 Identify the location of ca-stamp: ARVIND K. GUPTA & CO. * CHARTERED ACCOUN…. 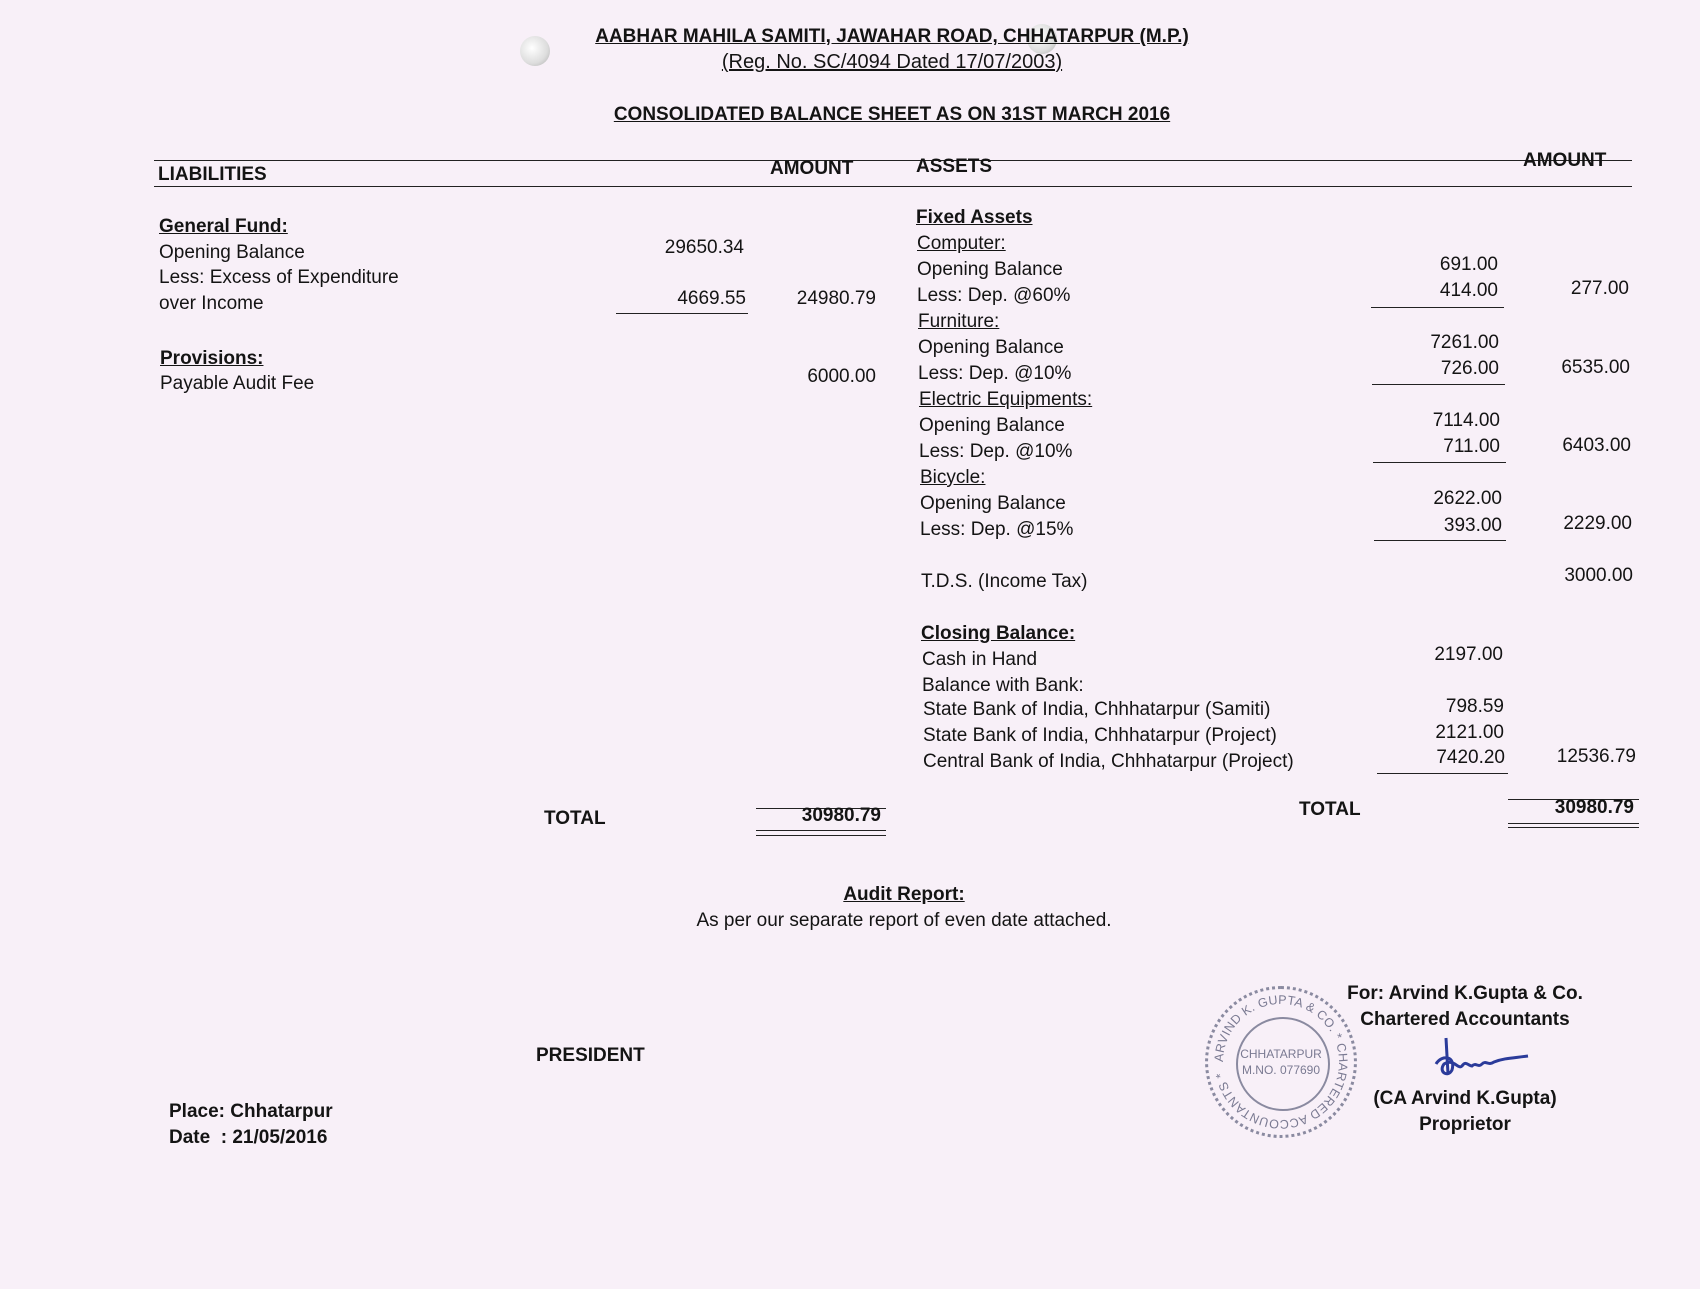
(1281, 1062).